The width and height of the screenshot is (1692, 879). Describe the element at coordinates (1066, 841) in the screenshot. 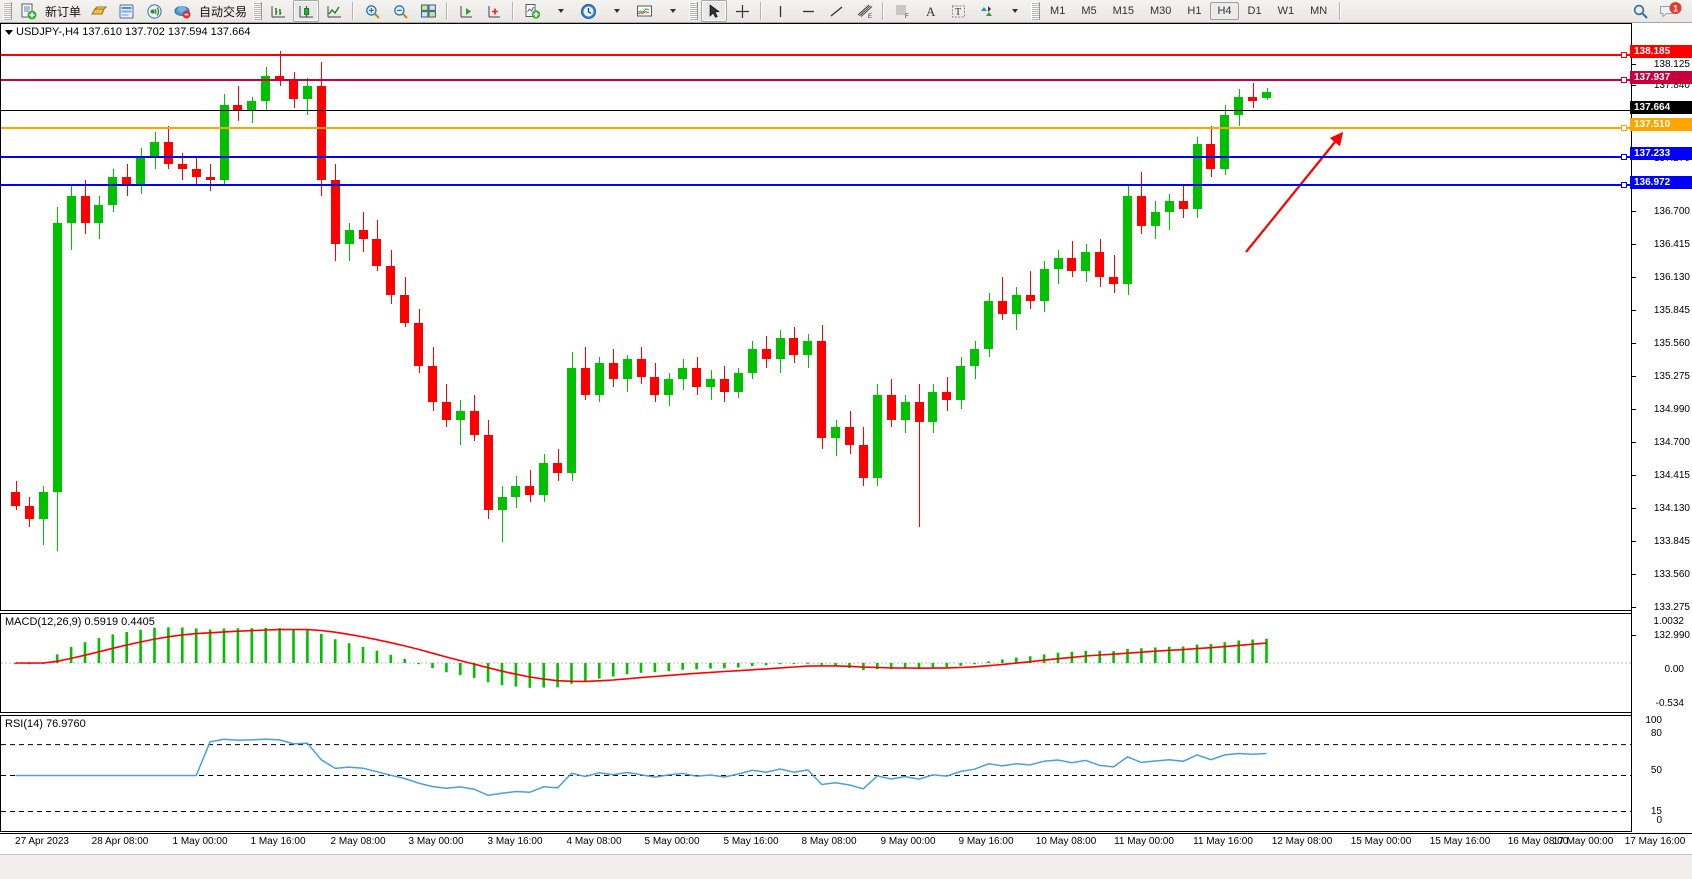

I see `time-axis-label: 10 May 08:00` at that location.